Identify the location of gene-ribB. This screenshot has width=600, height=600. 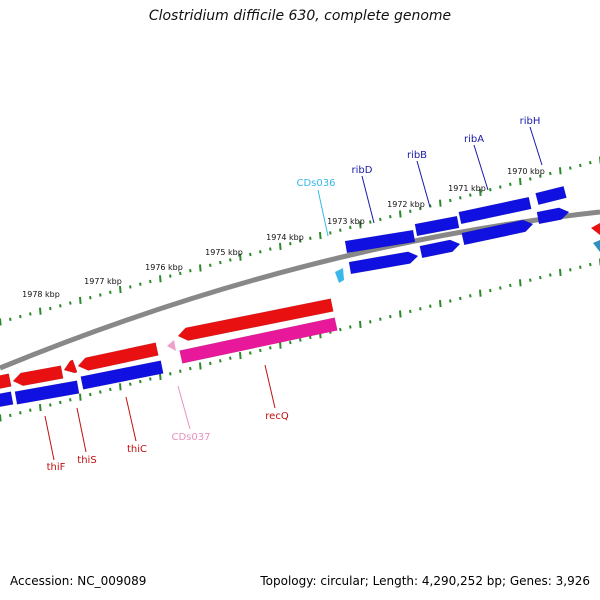
(437, 226).